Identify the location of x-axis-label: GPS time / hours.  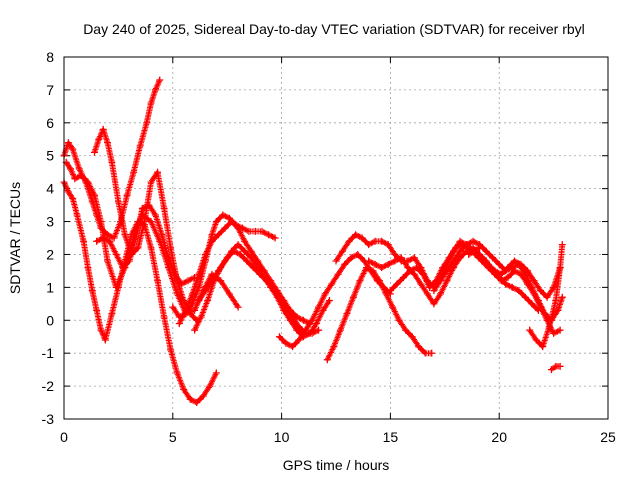
(336, 465).